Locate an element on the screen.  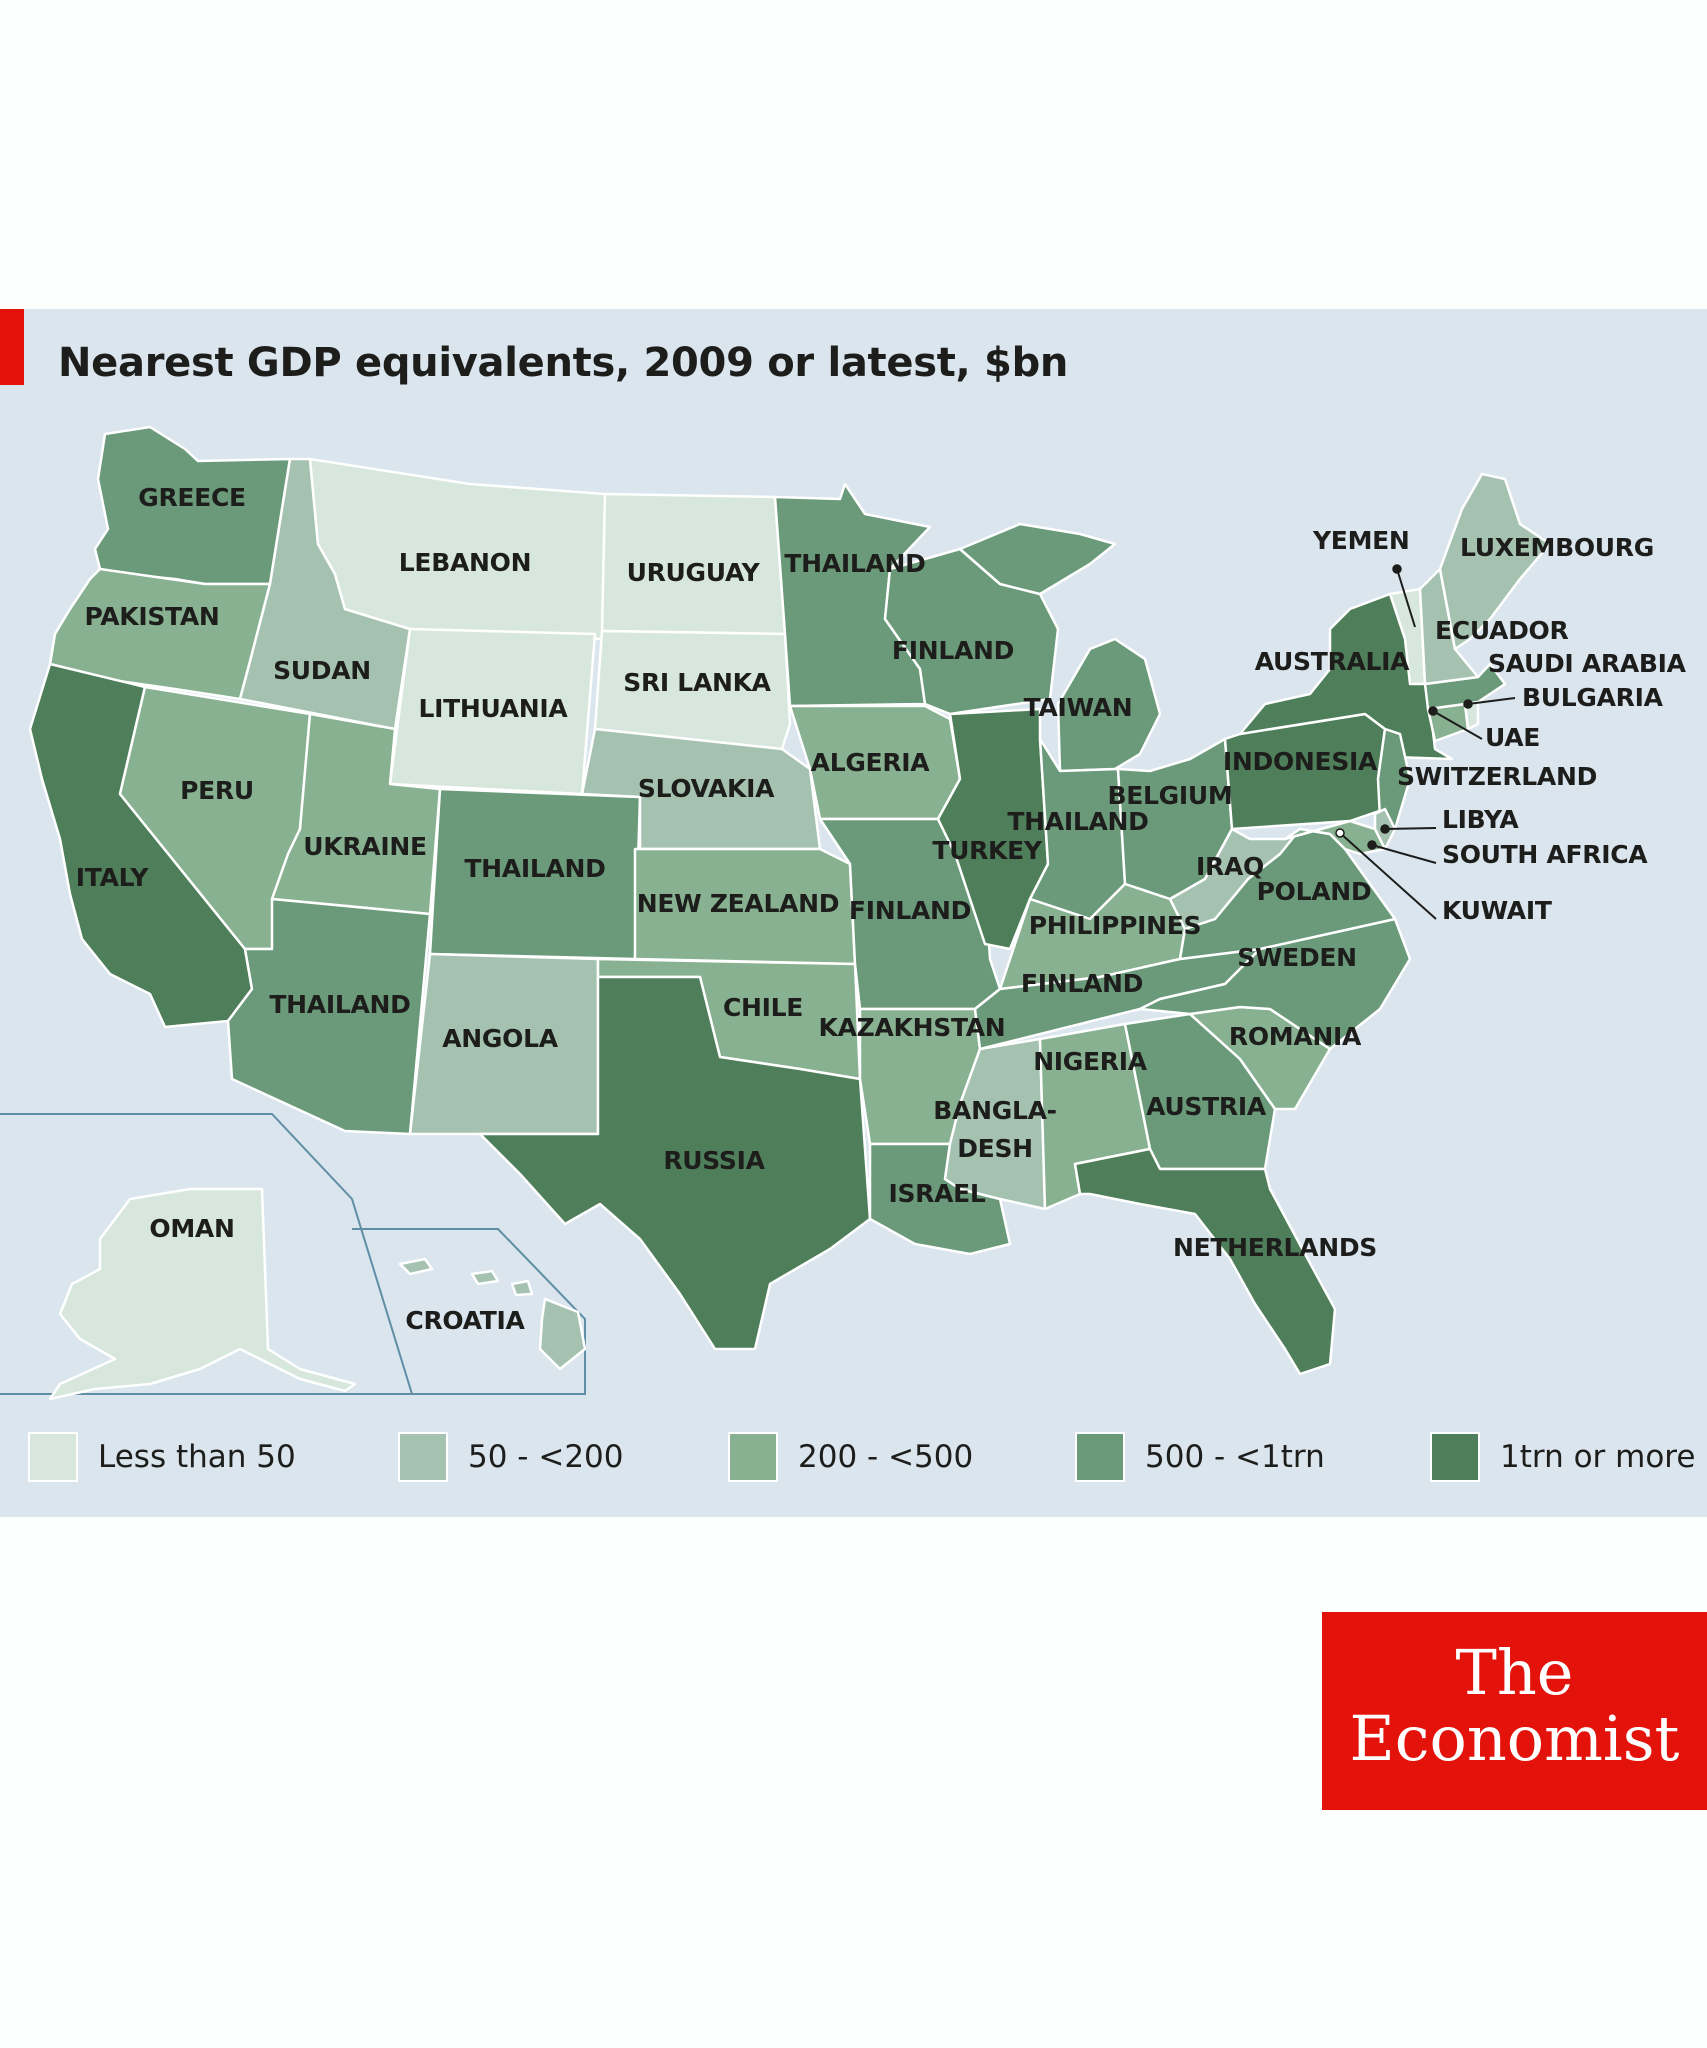
state-md is located at coordinates (1335, 837).